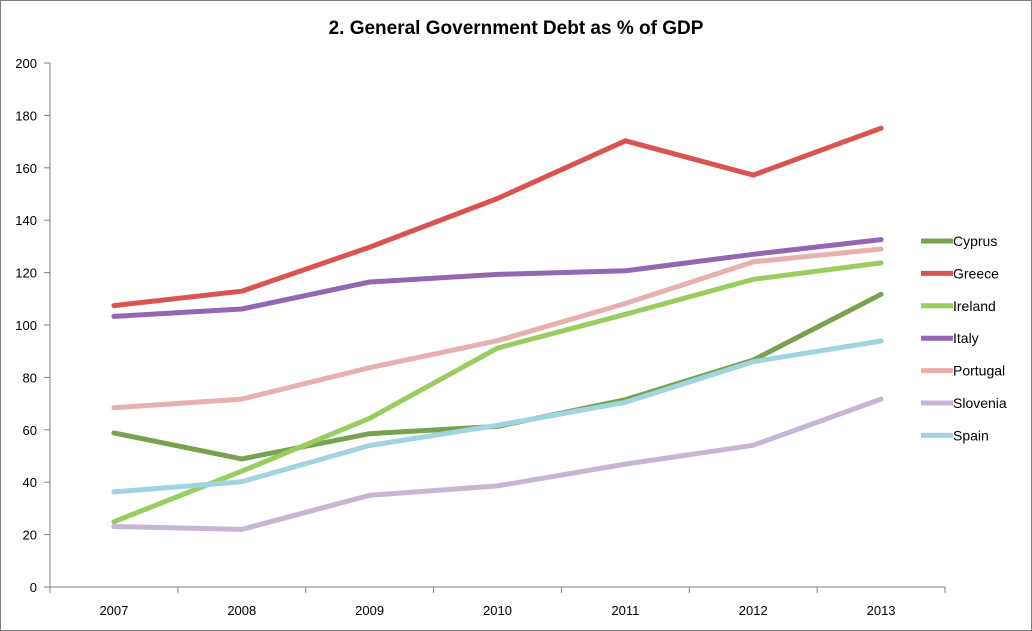 The height and width of the screenshot is (631, 1032). Describe the element at coordinates (974, 306) in the screenshot. I see `legend-label-ireland: Ireland` at that location.